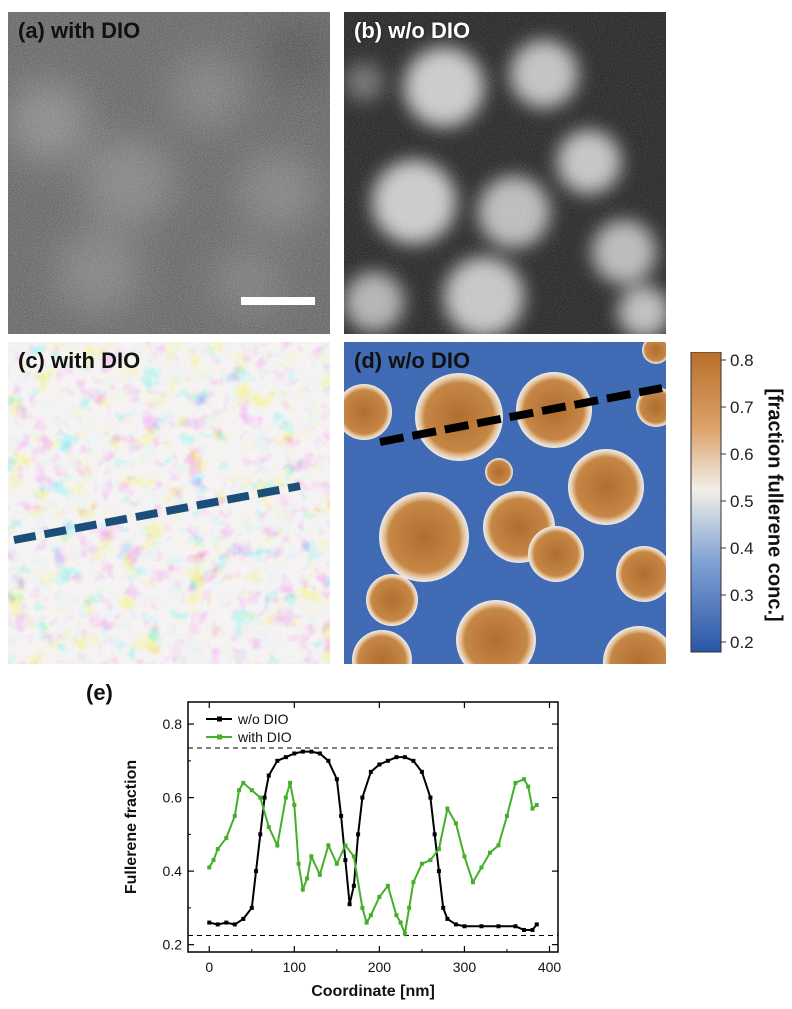 The image size is (792, 1009). Describe the element at coordinates (742, 361) in the screenshot. I see `colorbar-tick-label: 0.8` at that location.